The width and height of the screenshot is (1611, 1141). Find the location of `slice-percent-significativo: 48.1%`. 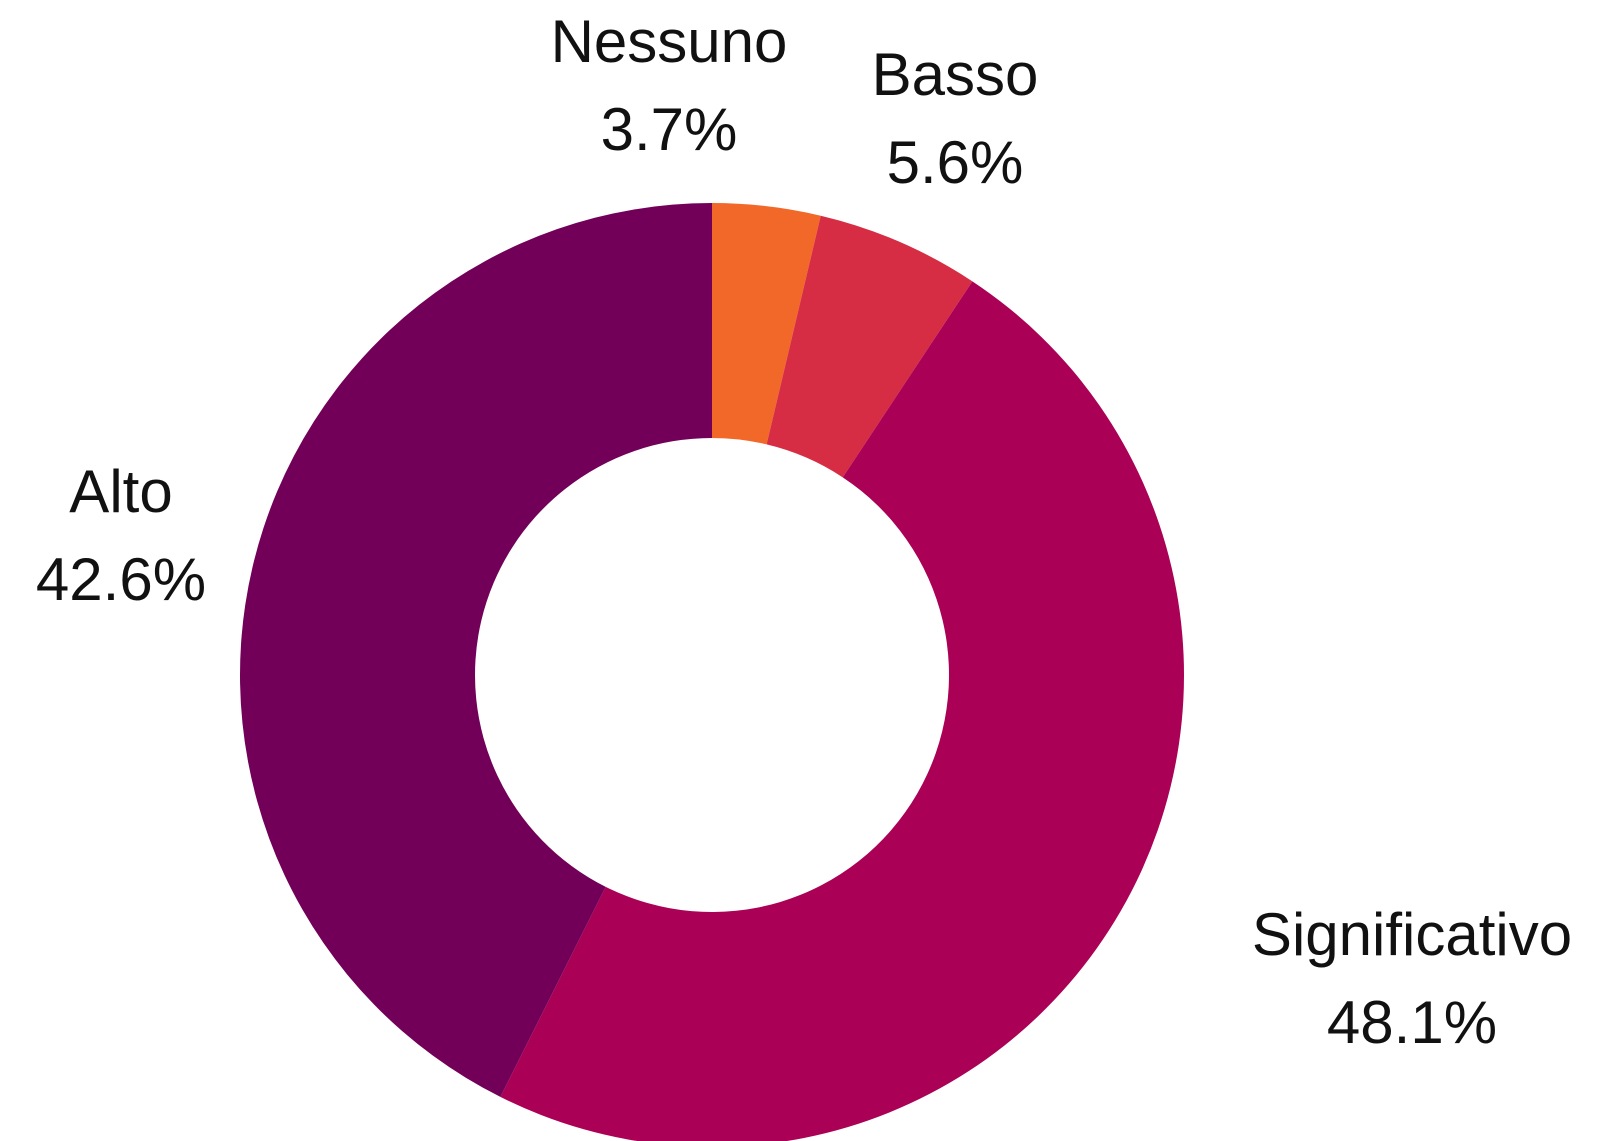

slice-percent-significativo: 48.1% is located at coordinates (1412, 1022).